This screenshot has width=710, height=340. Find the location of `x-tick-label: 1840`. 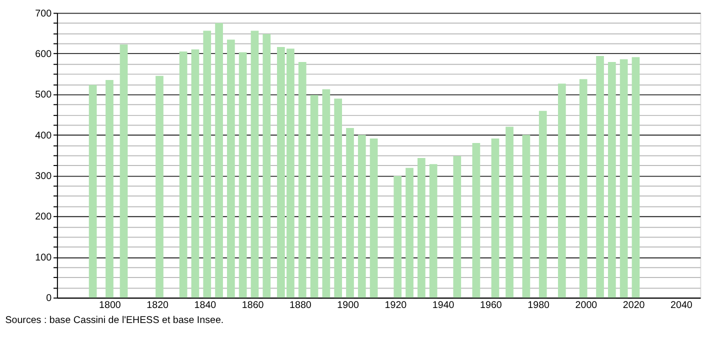

x-tick-label: 1840 is located at coordinates (205, 305).